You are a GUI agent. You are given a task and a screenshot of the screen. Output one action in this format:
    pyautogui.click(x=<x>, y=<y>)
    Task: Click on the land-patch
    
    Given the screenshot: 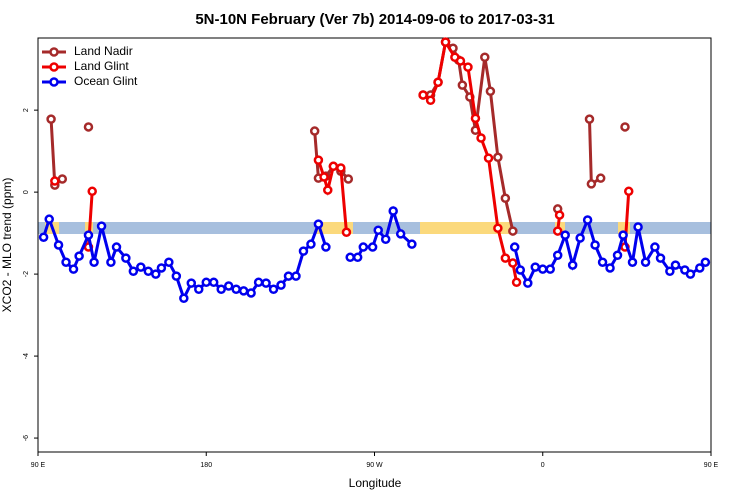 What is the action you would take?
    pyautogui.click(x=465, y=228)
    